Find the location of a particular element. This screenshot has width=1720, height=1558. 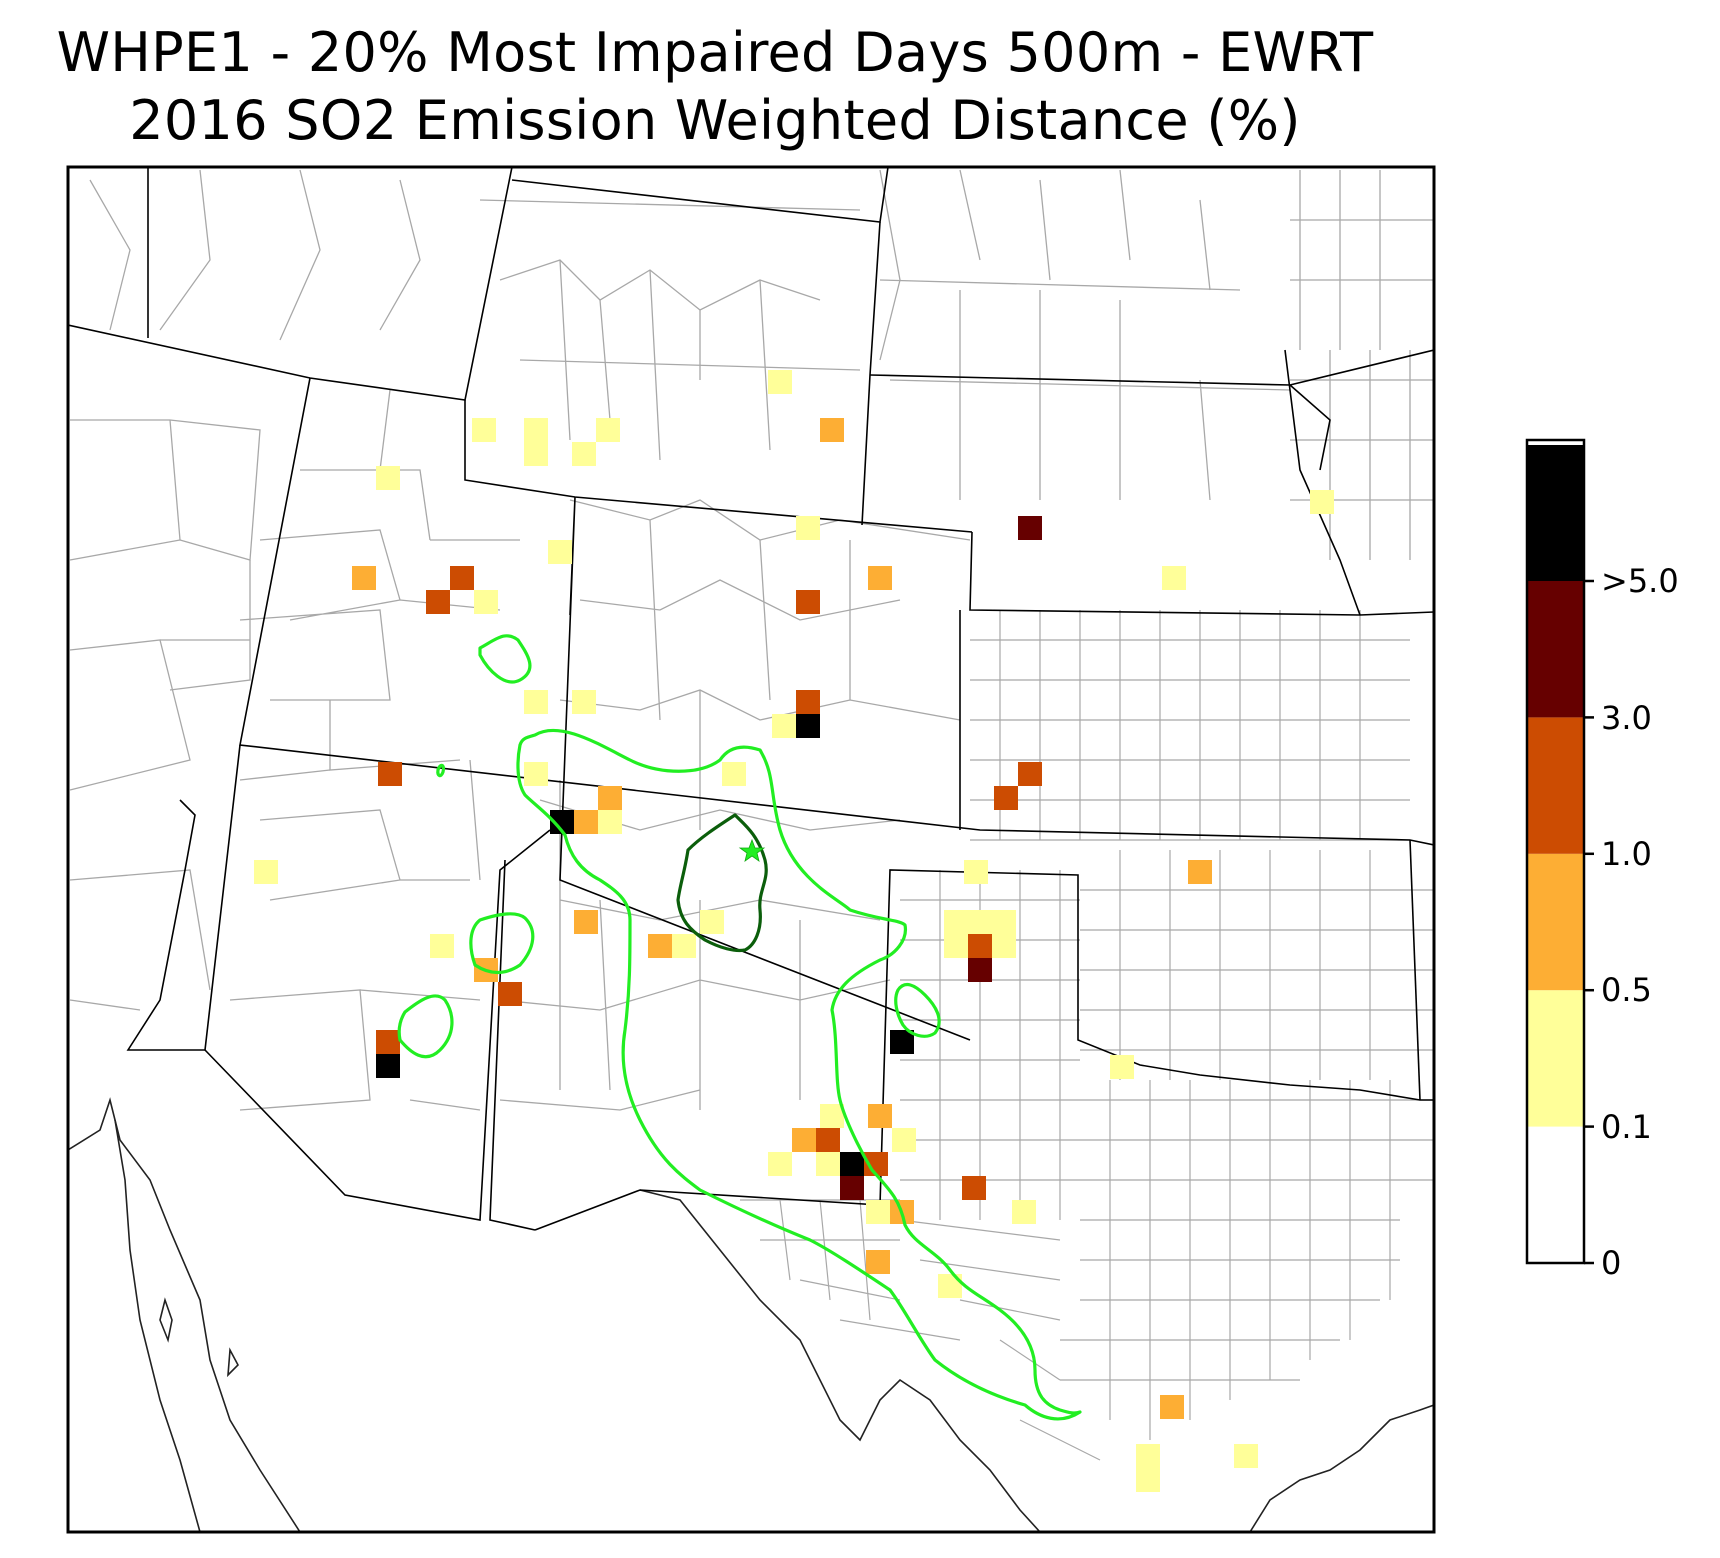

colorbar-tick-label-3: 1.0 is located at coordinates (1626, 854).